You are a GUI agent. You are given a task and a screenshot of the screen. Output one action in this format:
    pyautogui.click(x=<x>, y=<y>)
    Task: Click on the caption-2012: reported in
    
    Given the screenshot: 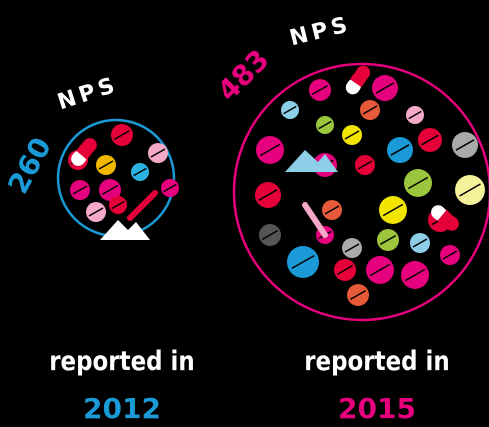 What is the action you would take?
    pyautogui.click(x=122, y=360)
    